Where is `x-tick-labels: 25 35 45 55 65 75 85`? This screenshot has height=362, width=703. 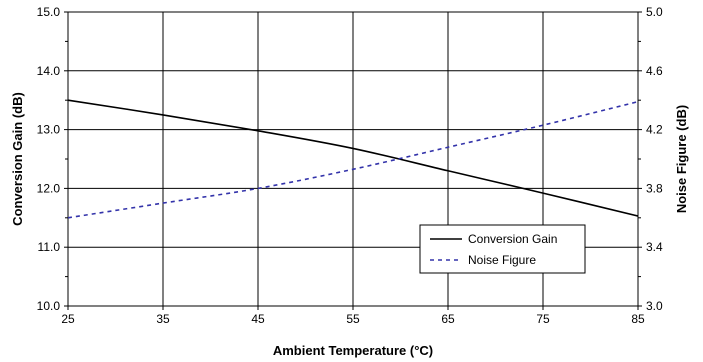
x-tick-labels: 25 35 45 55 65 75 85 is located at coordinates (353, 319).